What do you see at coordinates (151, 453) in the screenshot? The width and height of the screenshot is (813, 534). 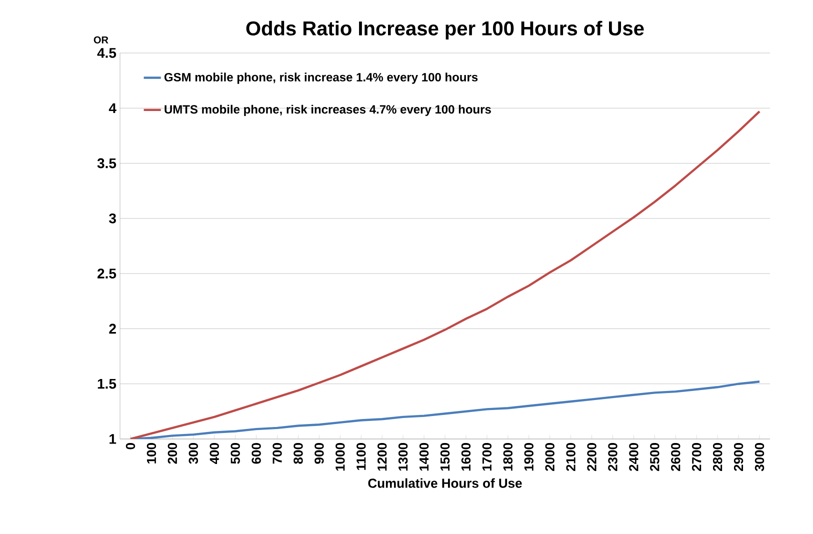 I see `x-tick-label: 100` at bounding box center [151, 453].